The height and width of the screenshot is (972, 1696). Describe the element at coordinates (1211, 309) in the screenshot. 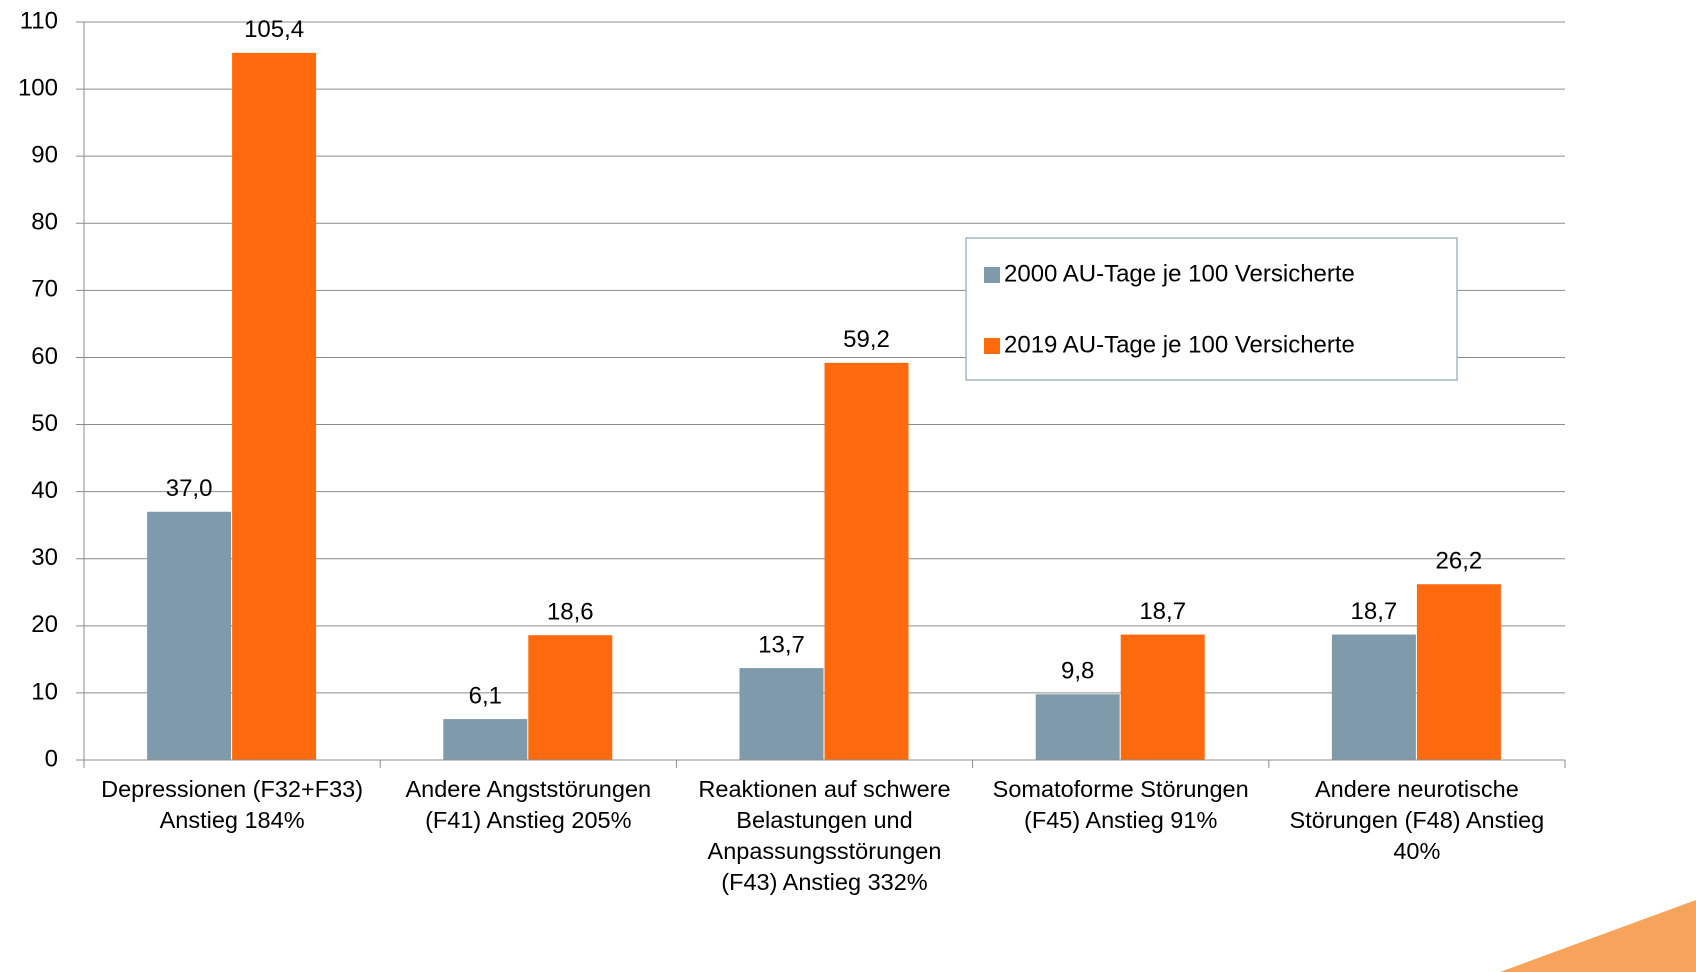

I see `legend-box` at that location.